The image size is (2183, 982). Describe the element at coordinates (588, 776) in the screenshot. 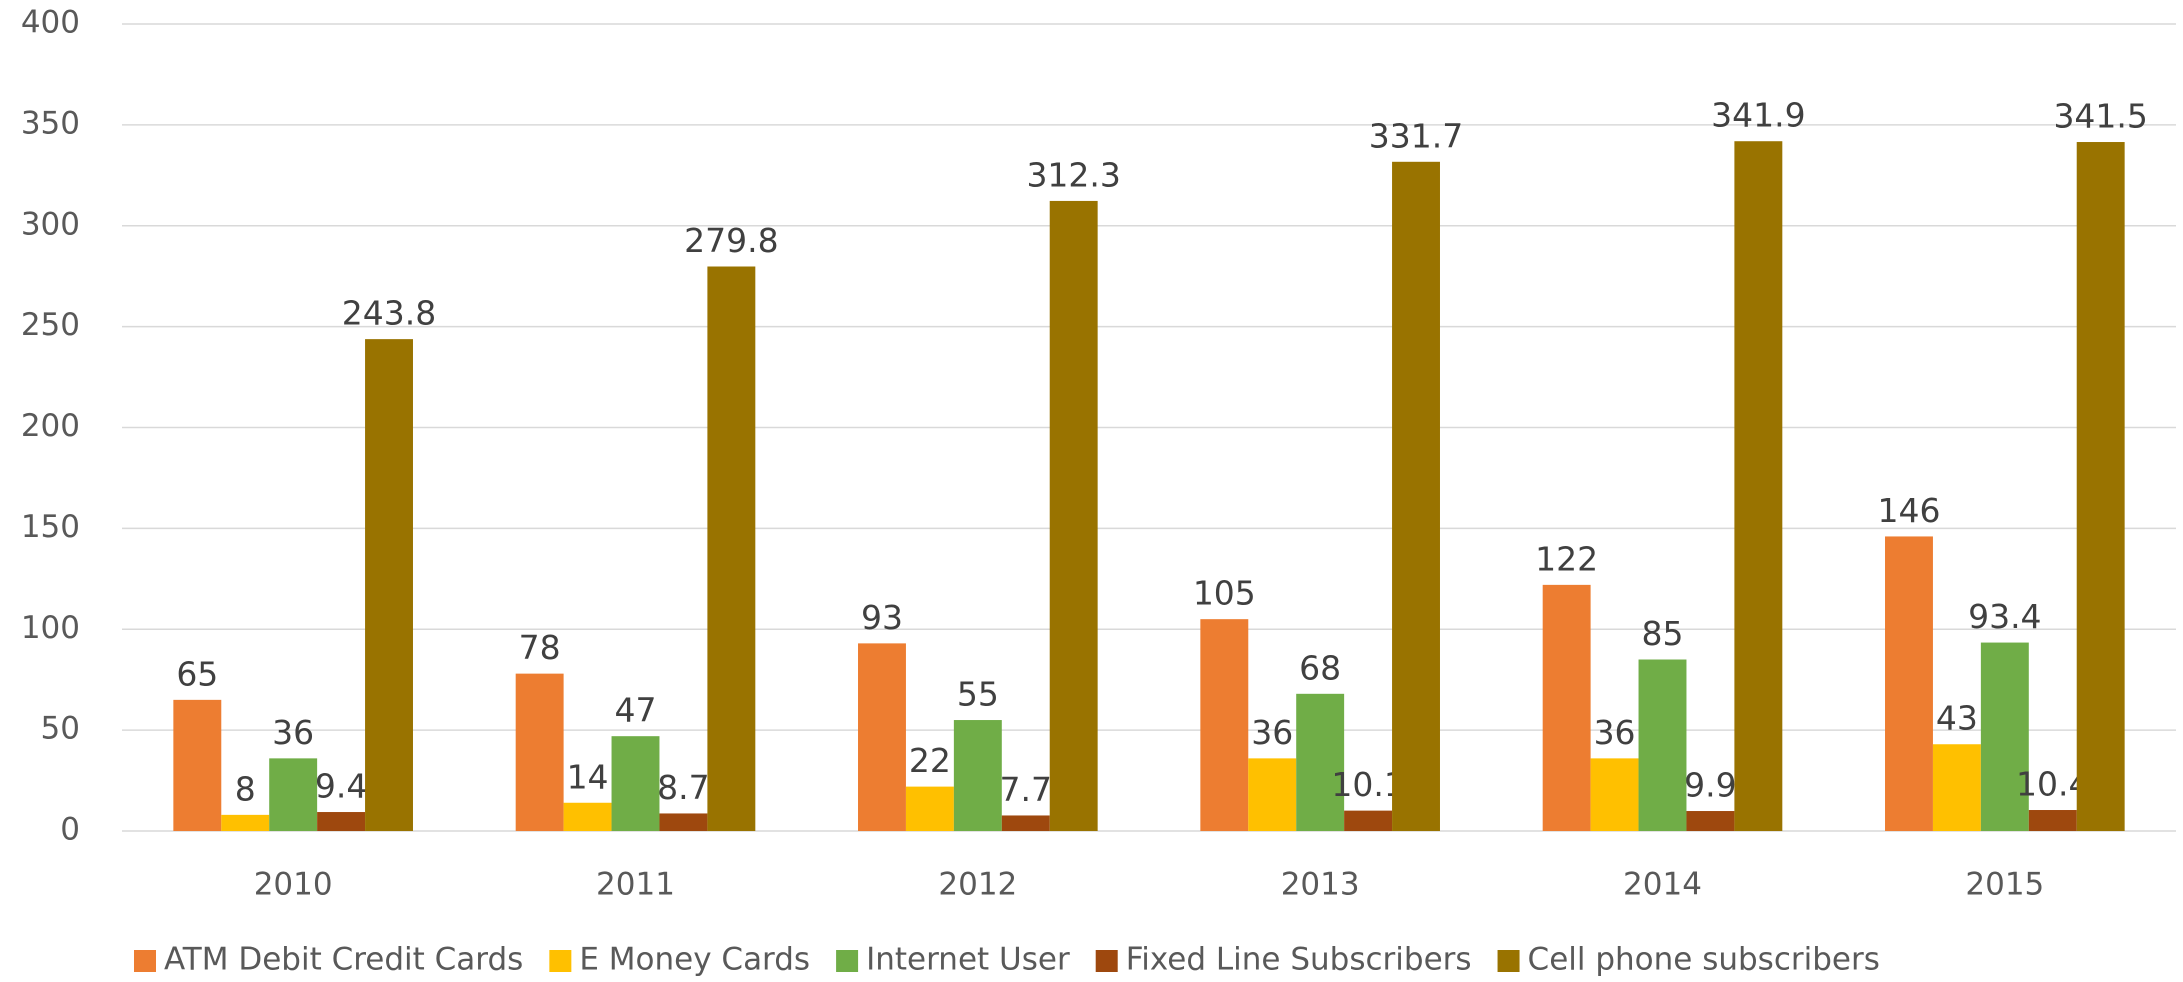

I see `data-label: 14` at that location.